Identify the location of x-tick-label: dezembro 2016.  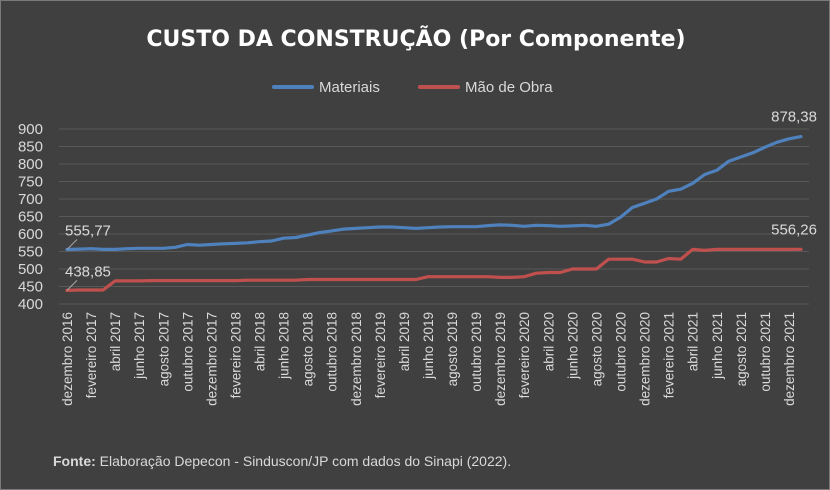
(67, 359).